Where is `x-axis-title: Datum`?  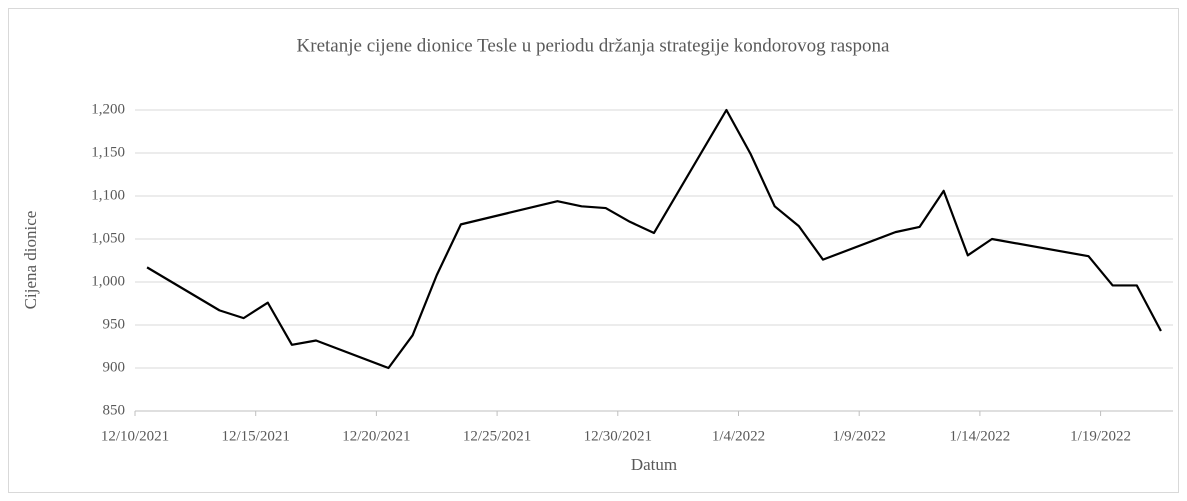 x-axis-title: Datum is located at coordinates (654, 464).